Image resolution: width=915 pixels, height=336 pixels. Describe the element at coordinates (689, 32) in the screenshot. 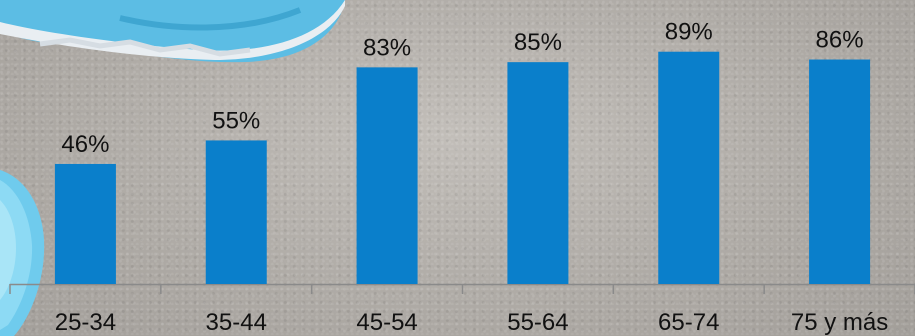

I see `value-label: 89%` at that location.